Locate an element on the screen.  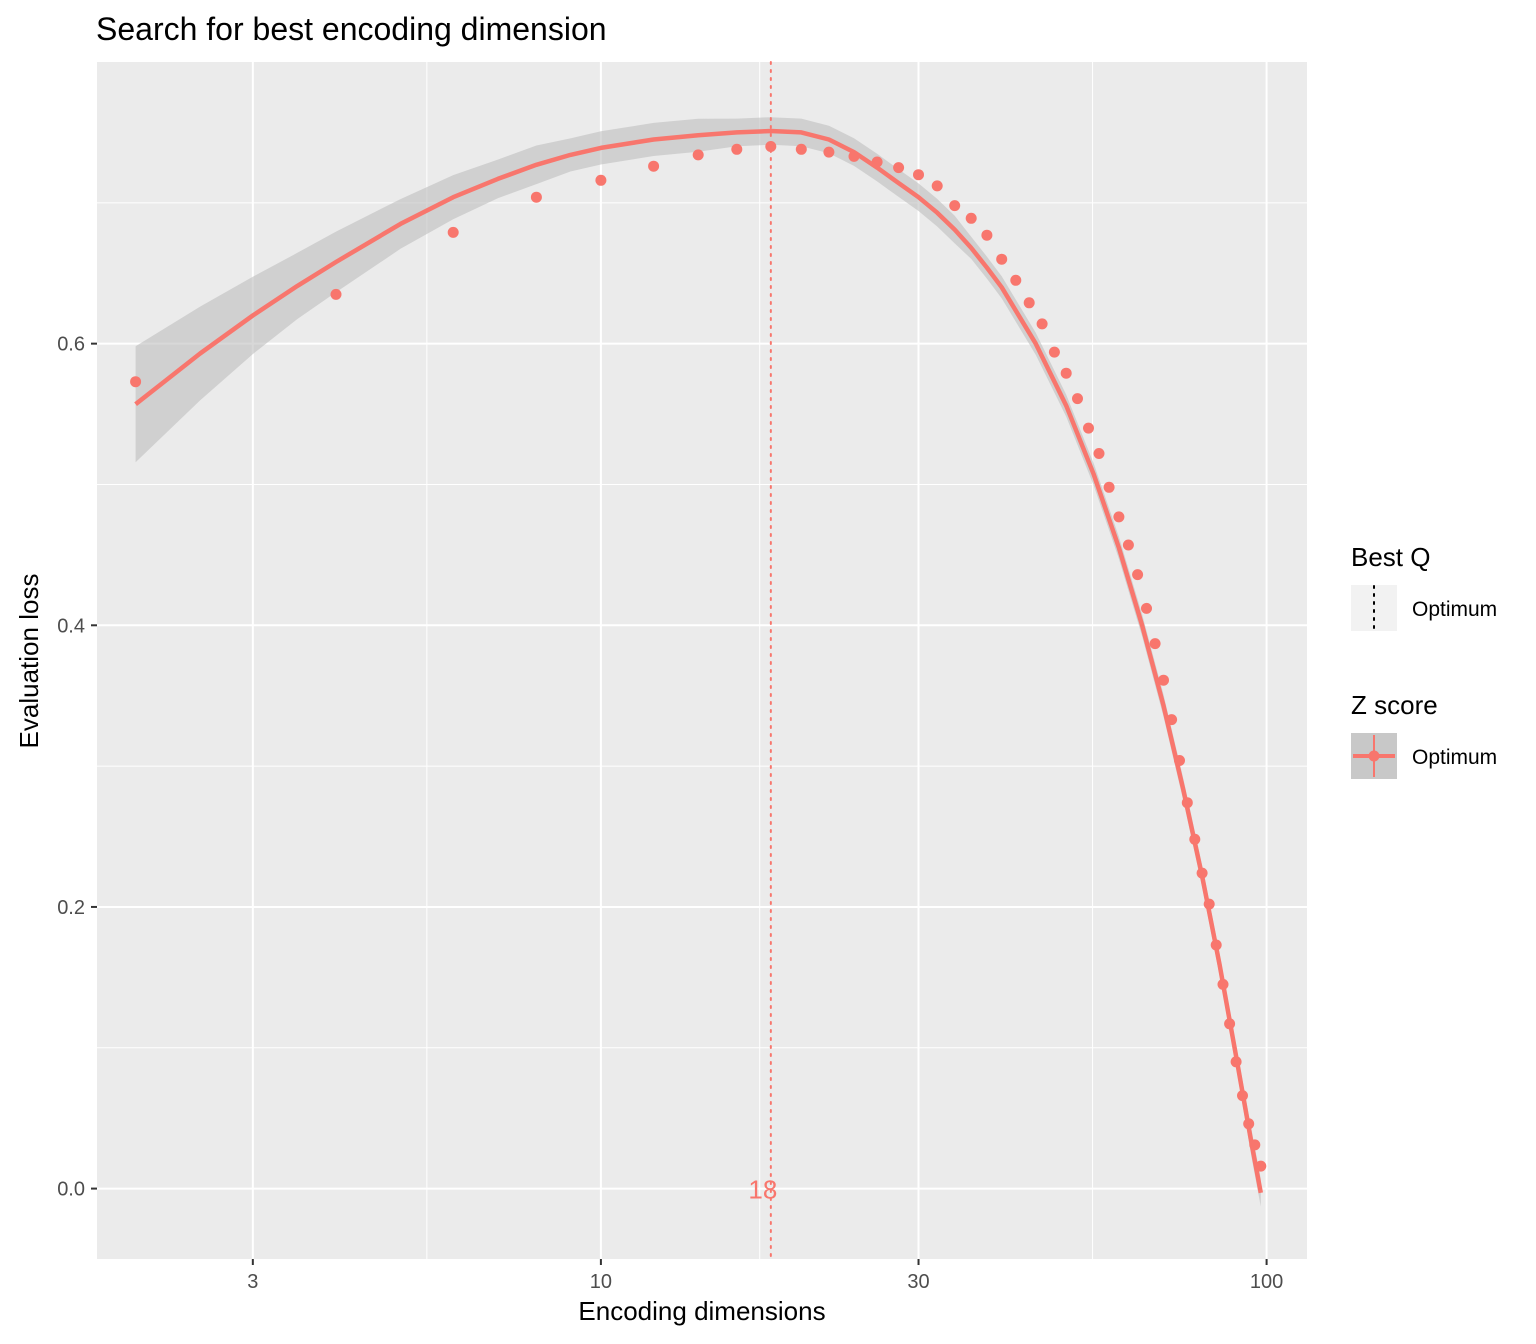
x-tick-label: 10 is located at coordinates (601, 1282).